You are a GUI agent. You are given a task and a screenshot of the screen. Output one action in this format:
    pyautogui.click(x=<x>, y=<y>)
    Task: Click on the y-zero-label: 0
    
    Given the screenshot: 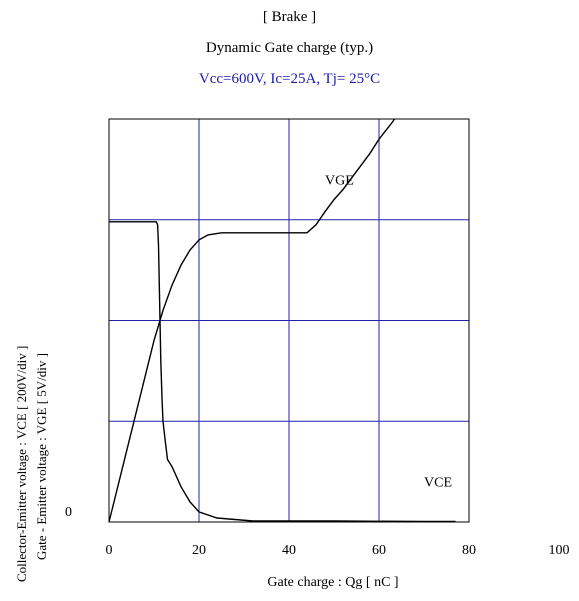 What is the action you would take?
    pyautogui.click(x=68, y=512)
    